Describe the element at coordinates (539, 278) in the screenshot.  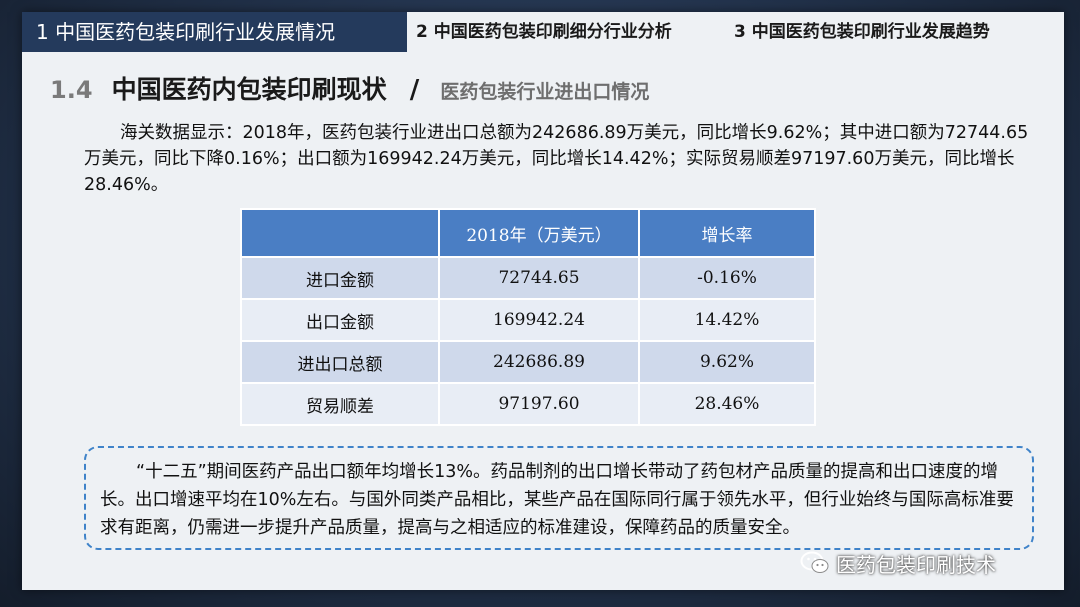
I see `row-amount: 72744.65` at that location.